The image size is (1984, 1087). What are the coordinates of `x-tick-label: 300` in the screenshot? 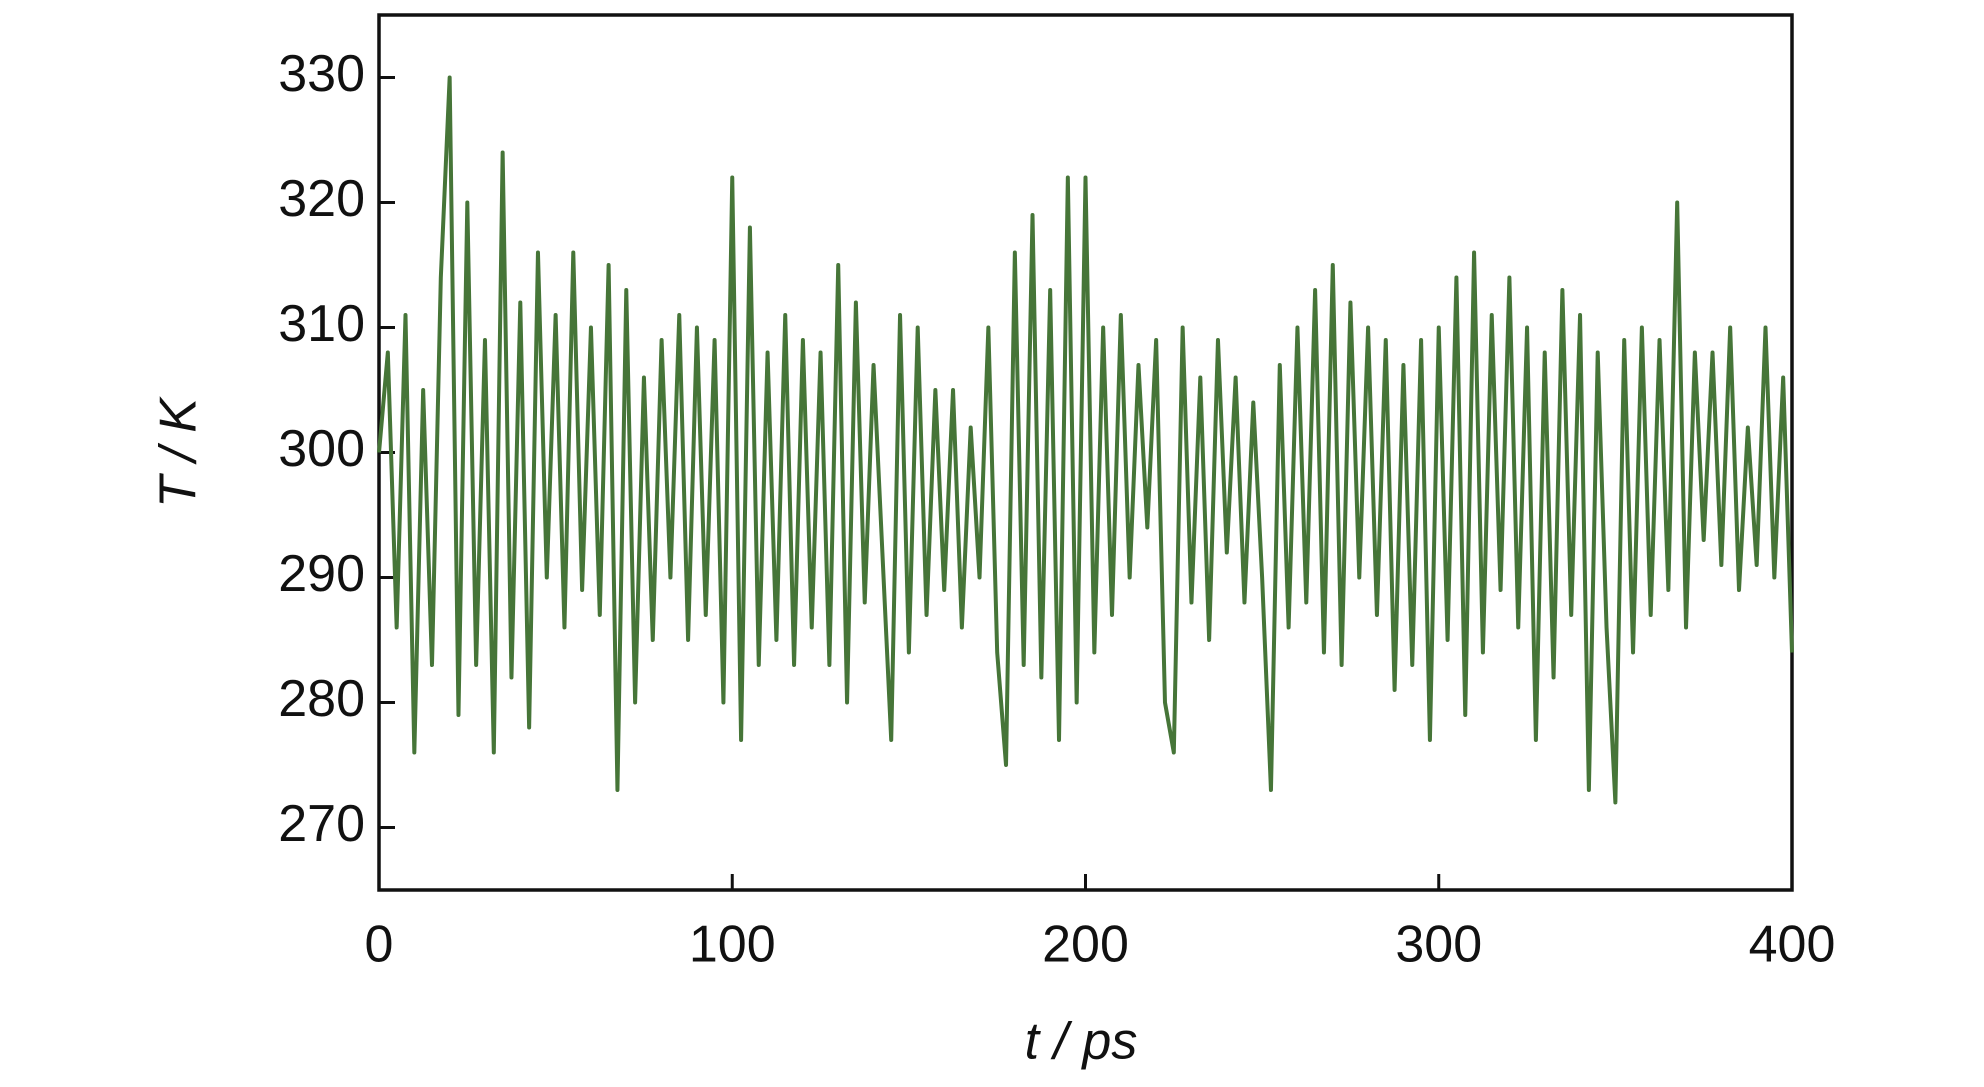 It's located at (1438, 945).